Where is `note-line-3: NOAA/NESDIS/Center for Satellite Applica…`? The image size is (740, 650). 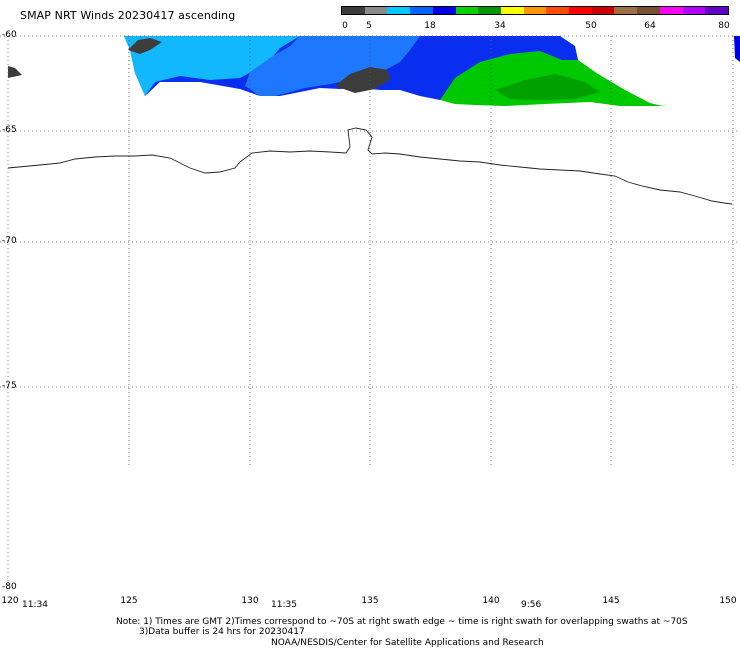 note-line-3: NOAA/NESDIS/Center for Satellite Applica… is located at coordinates (407, 643).